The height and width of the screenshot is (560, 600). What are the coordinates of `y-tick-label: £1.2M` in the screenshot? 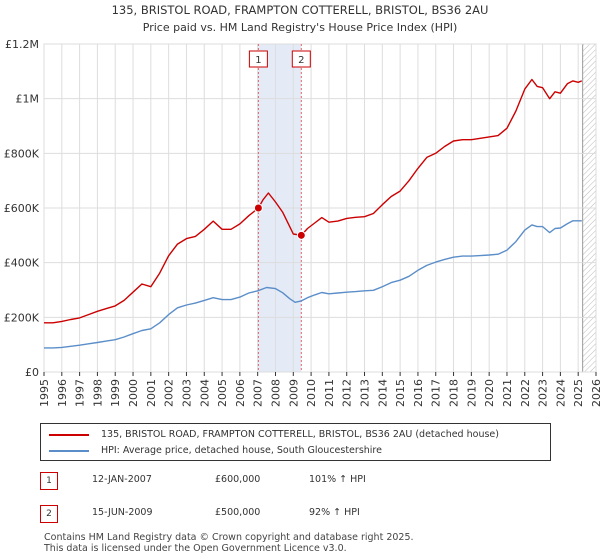 It's located at (22, 44).